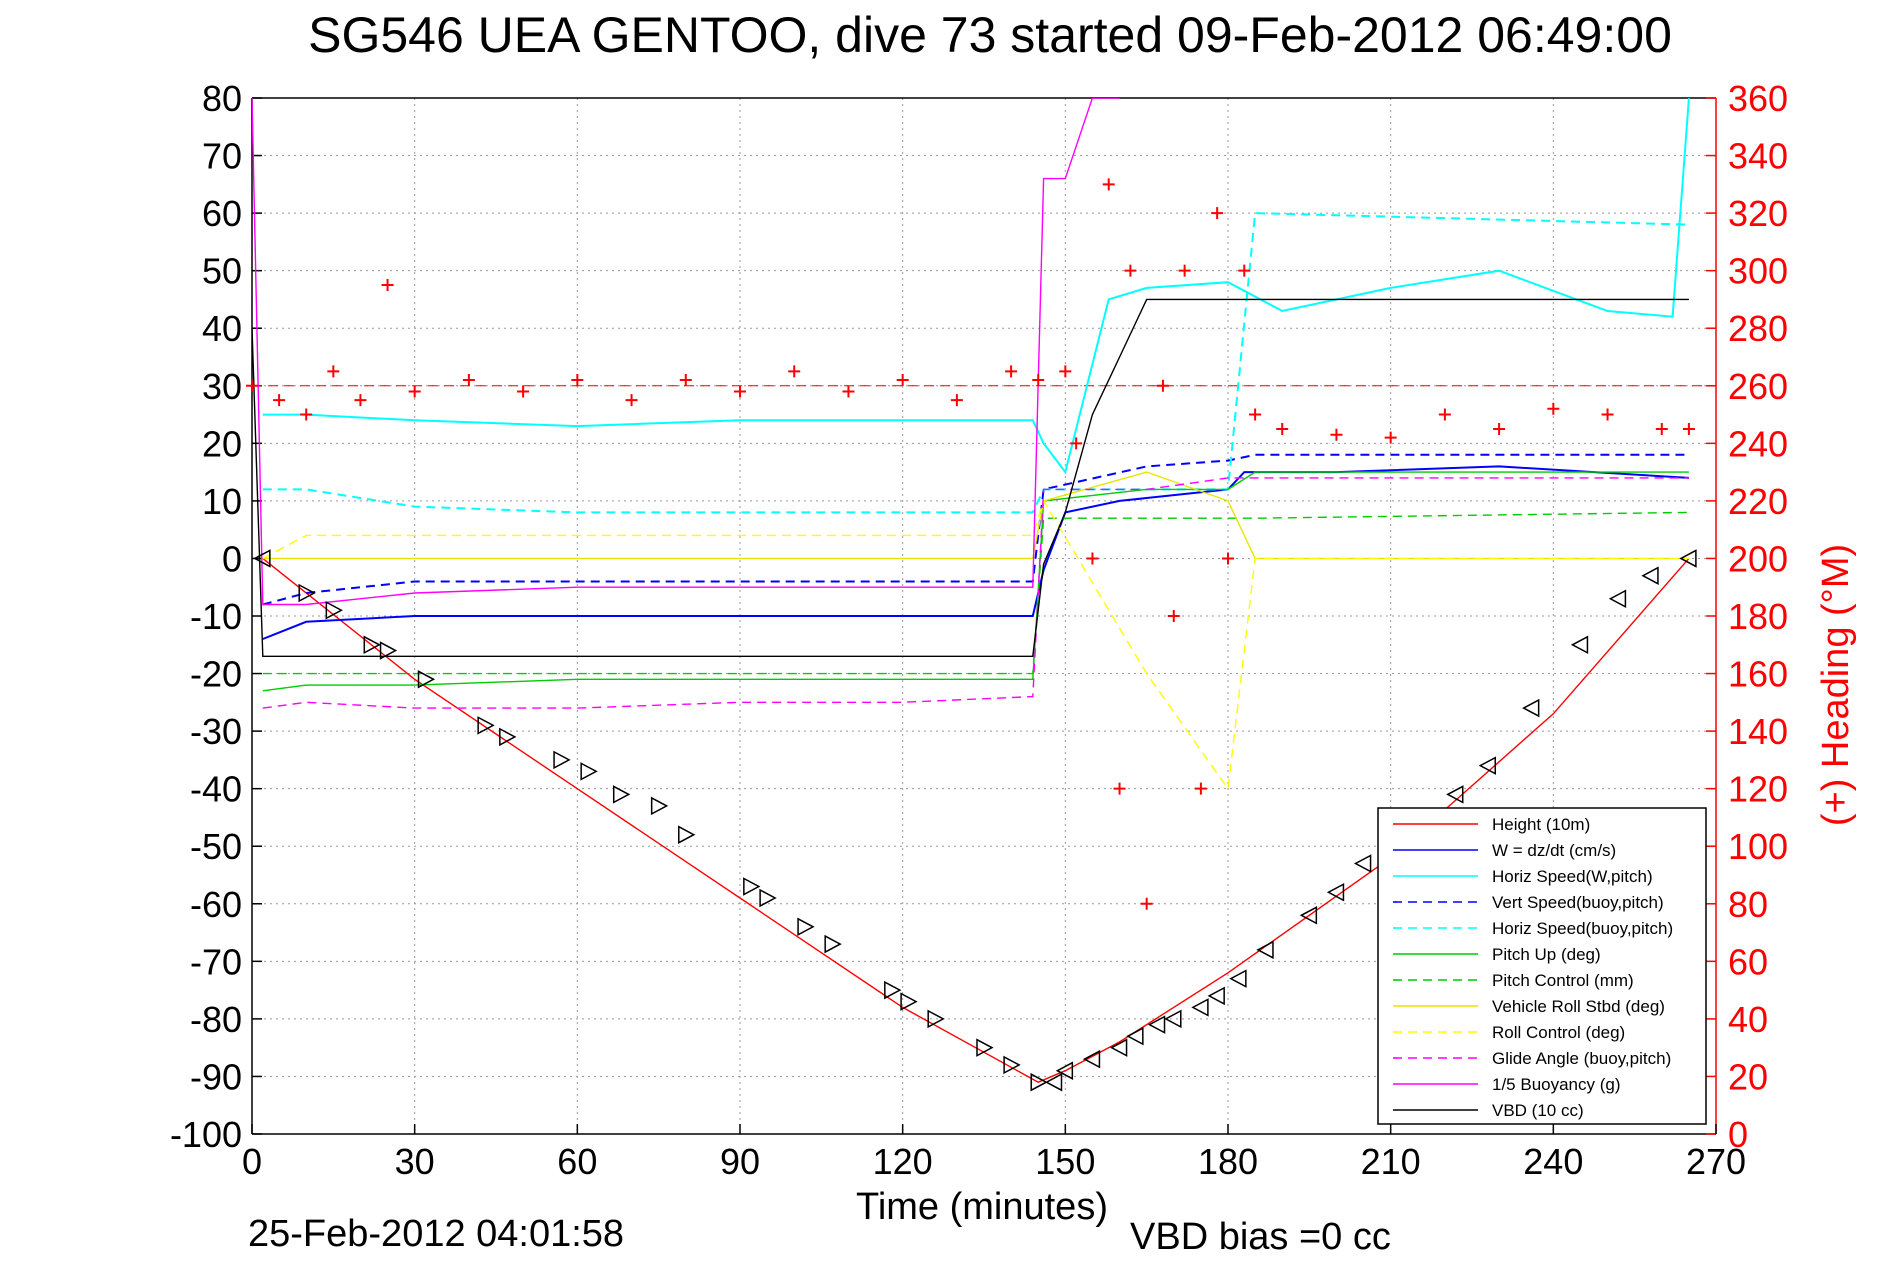 Image resolution: width=1891 pixels, height=1262 pixels. Describe the element at coordinates (1558, 1032) in the screenshot. I see `legend-label-8: Roll Control (deg)` at that location.